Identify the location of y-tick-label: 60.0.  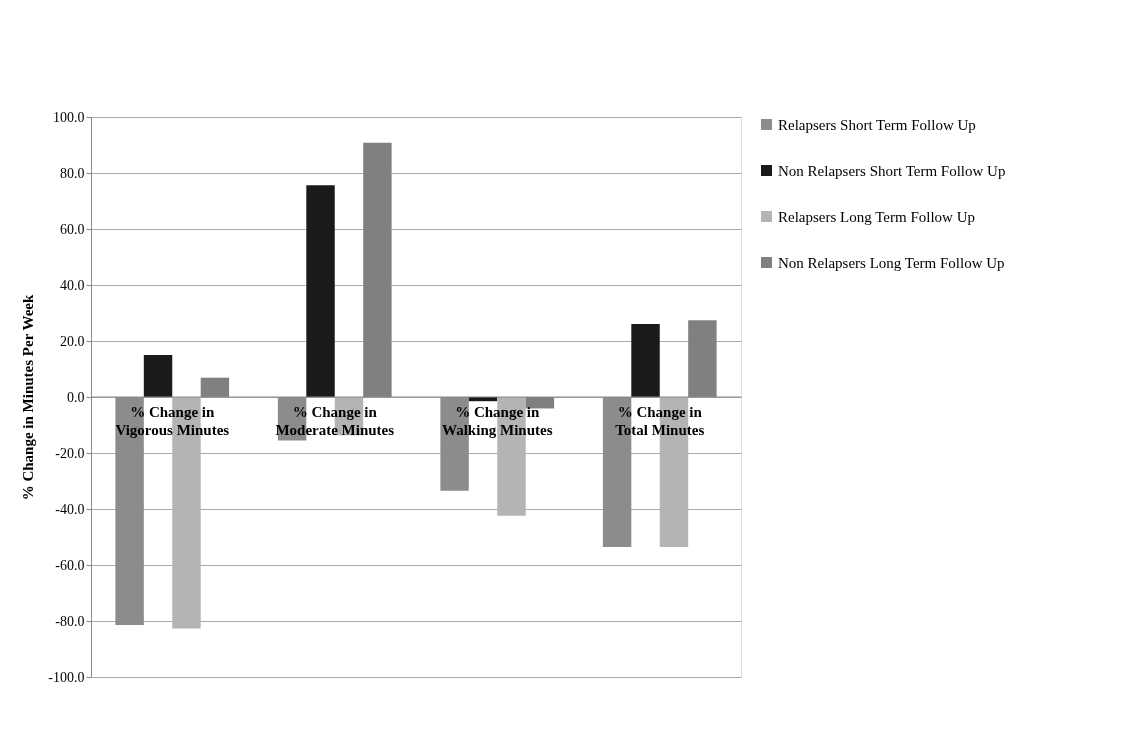
(72, 229).